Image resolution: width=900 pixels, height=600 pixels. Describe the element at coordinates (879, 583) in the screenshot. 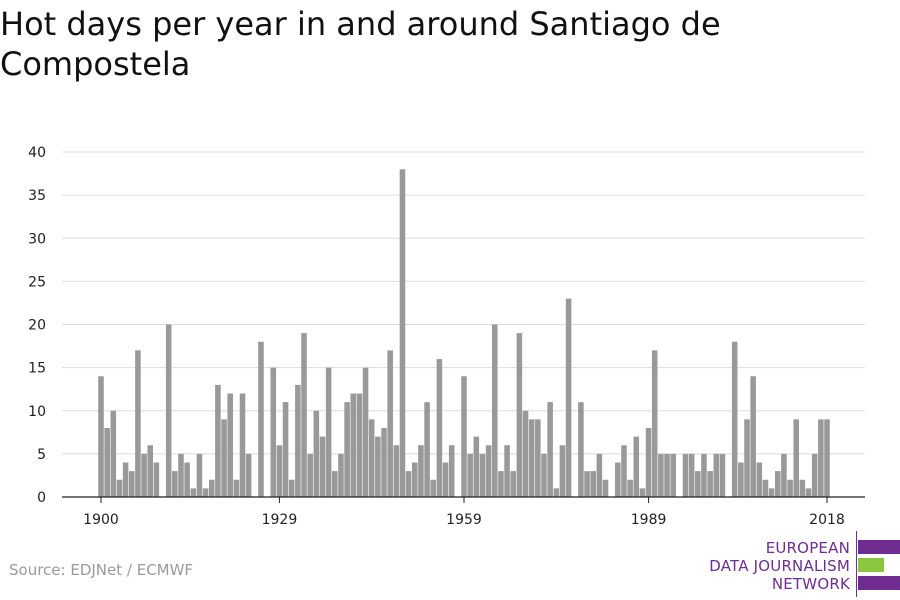

I see `logo-bar-purple-bottom` at that location.